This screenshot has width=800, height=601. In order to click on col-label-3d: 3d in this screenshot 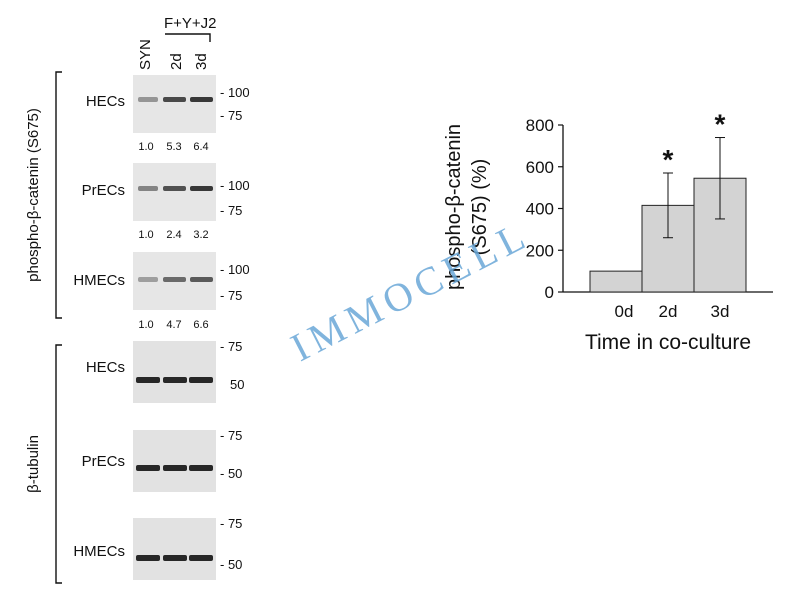, I will do `click(201, 61)`.